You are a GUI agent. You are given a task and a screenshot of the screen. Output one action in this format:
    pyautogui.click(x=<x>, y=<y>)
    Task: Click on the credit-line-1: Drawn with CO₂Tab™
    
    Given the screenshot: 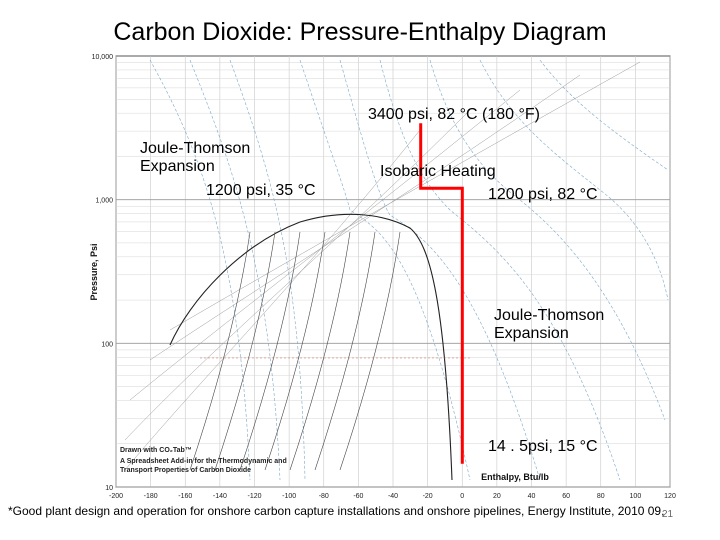 What is the action you would take?
    pyautogui.click(x=156, y=450)
    